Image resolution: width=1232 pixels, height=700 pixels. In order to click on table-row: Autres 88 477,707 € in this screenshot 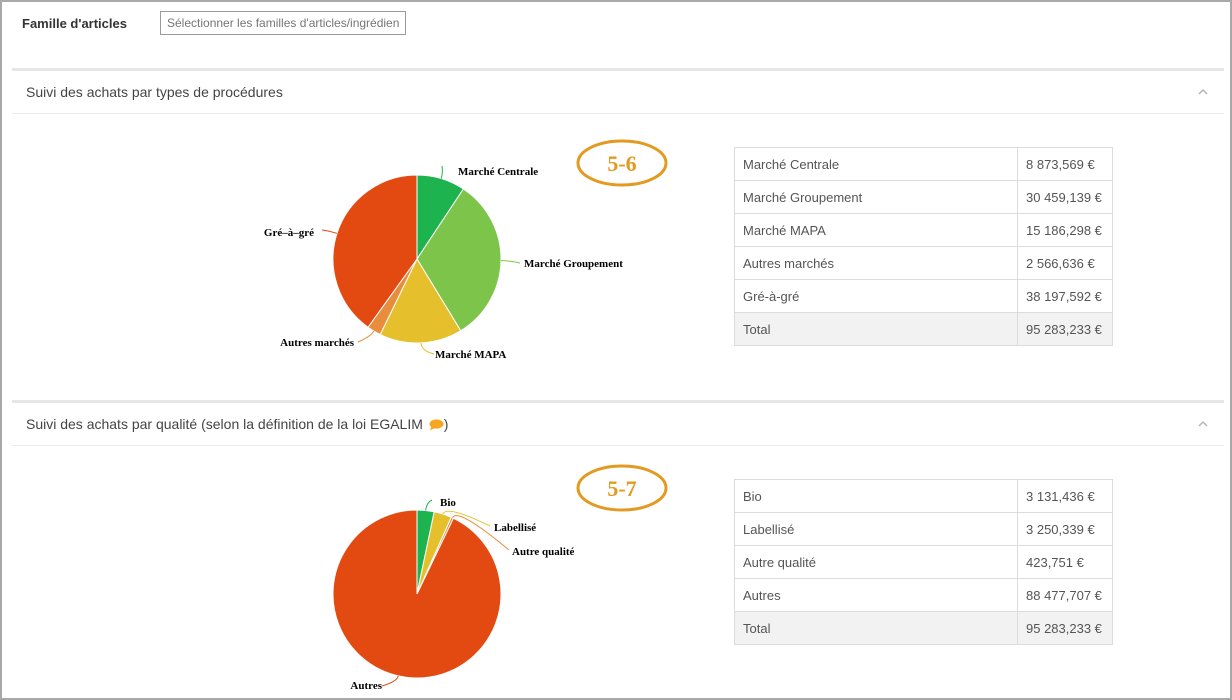, I will do `click(923, 595)`.